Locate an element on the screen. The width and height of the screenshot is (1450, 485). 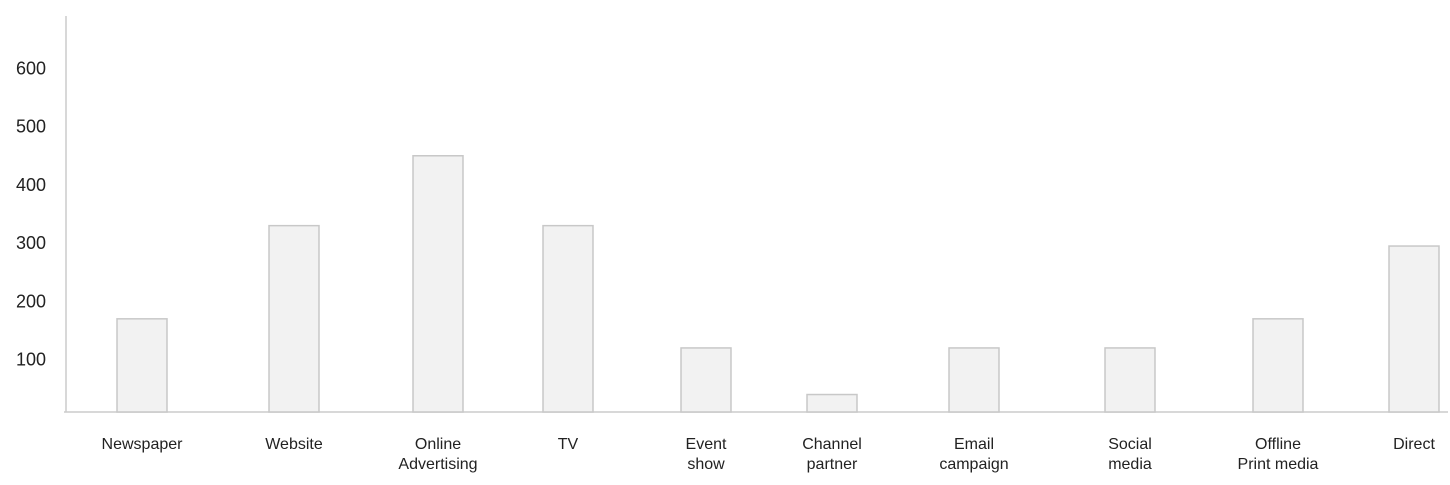
y-tick-label: 600 is located at coordinates (31, 68).